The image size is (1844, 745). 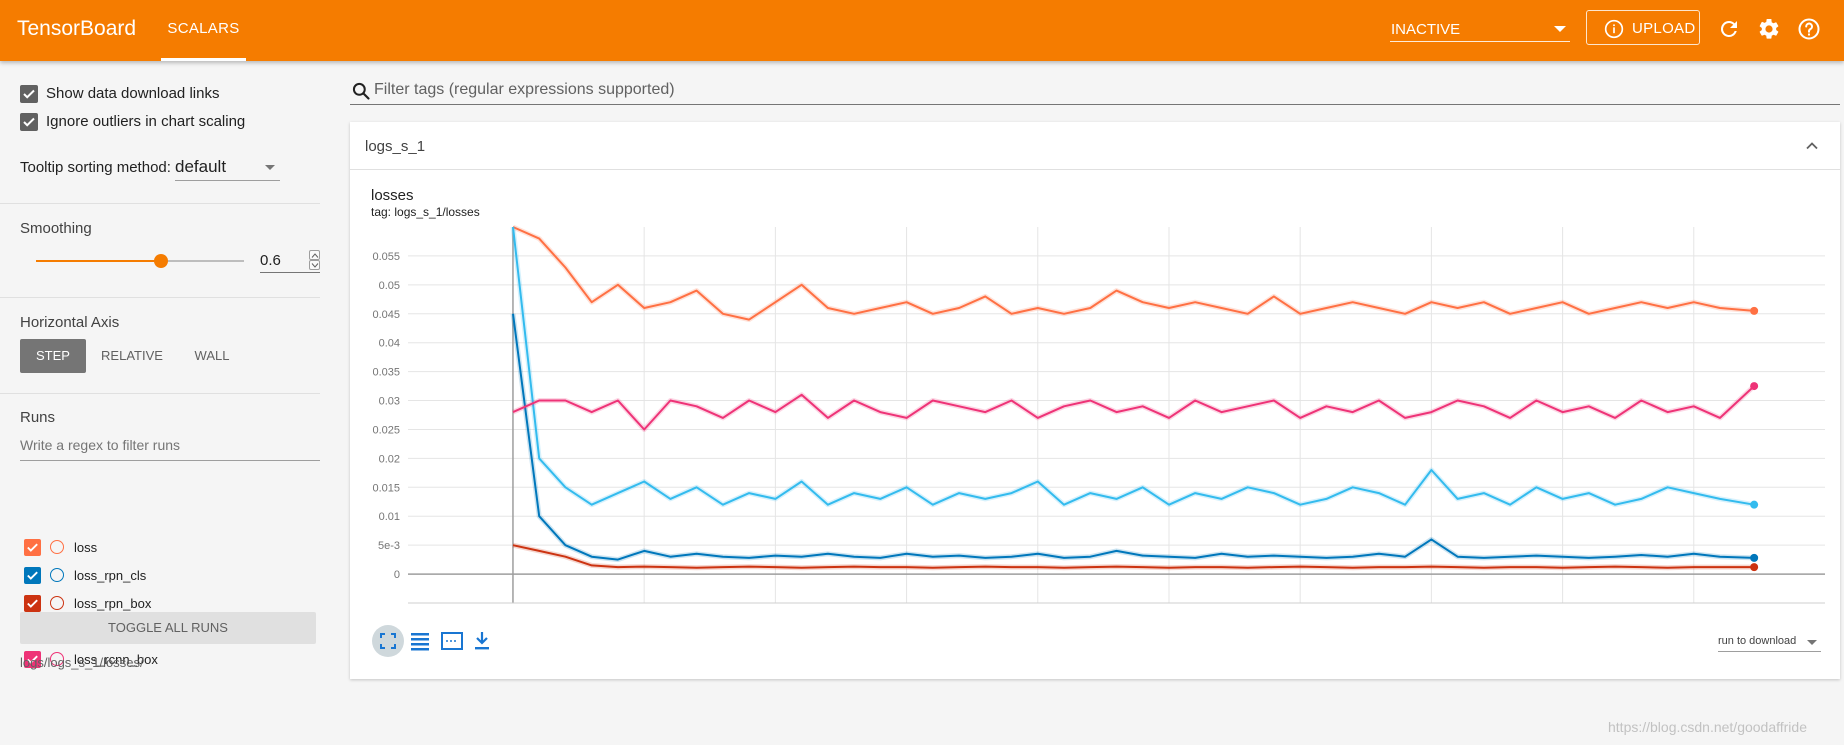 I want to click on series-raw-line-loss, so click(x=1133, y=273).